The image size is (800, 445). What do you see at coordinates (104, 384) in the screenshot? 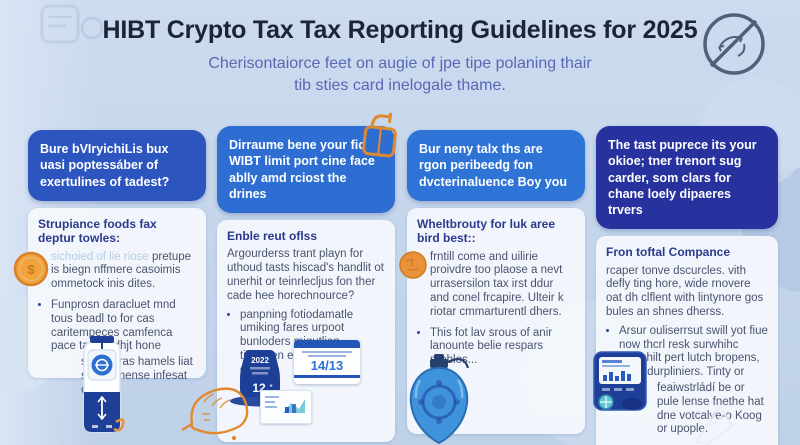
I see `crypto-terminal-icon` at bounding box center [104, 384].